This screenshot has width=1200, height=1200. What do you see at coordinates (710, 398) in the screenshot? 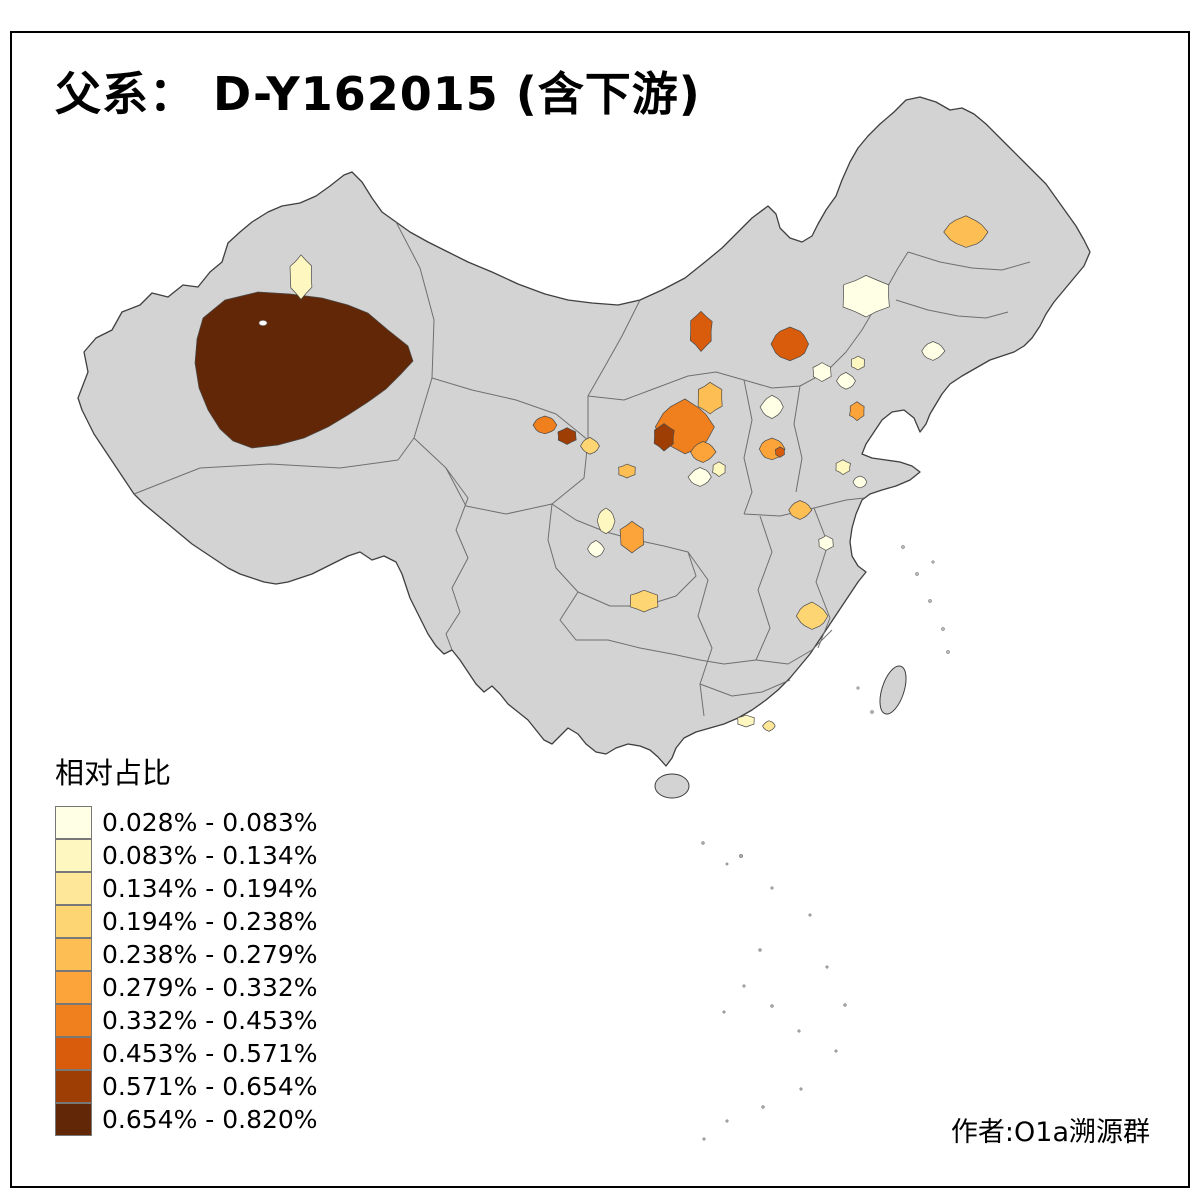
I see `region-shaanbei-light` at bounding box center [710, 398].